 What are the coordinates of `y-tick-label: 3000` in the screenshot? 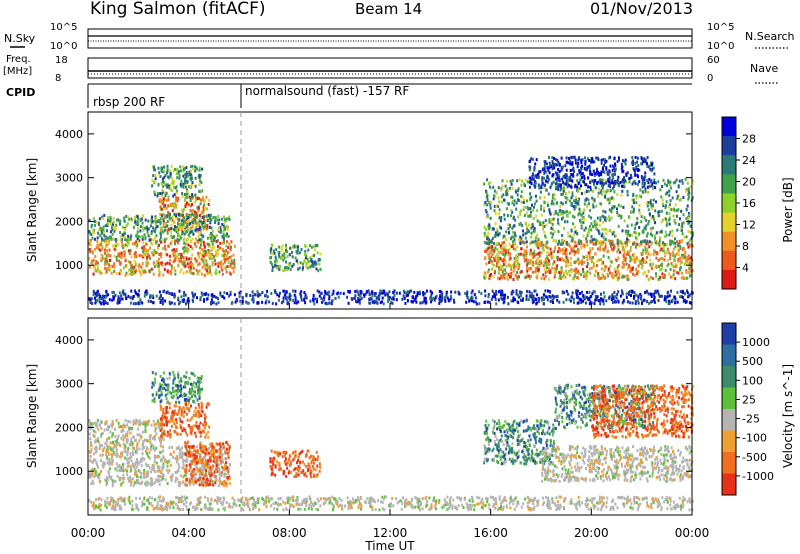 It's located at (69, 178).